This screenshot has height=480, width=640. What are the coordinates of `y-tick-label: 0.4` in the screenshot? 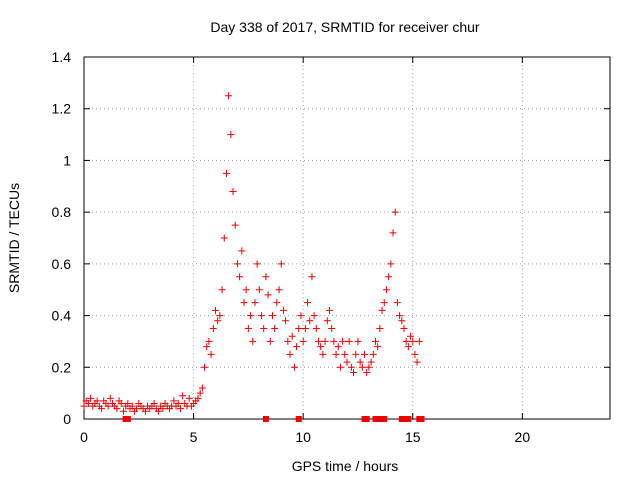 It's located at (62, 316).